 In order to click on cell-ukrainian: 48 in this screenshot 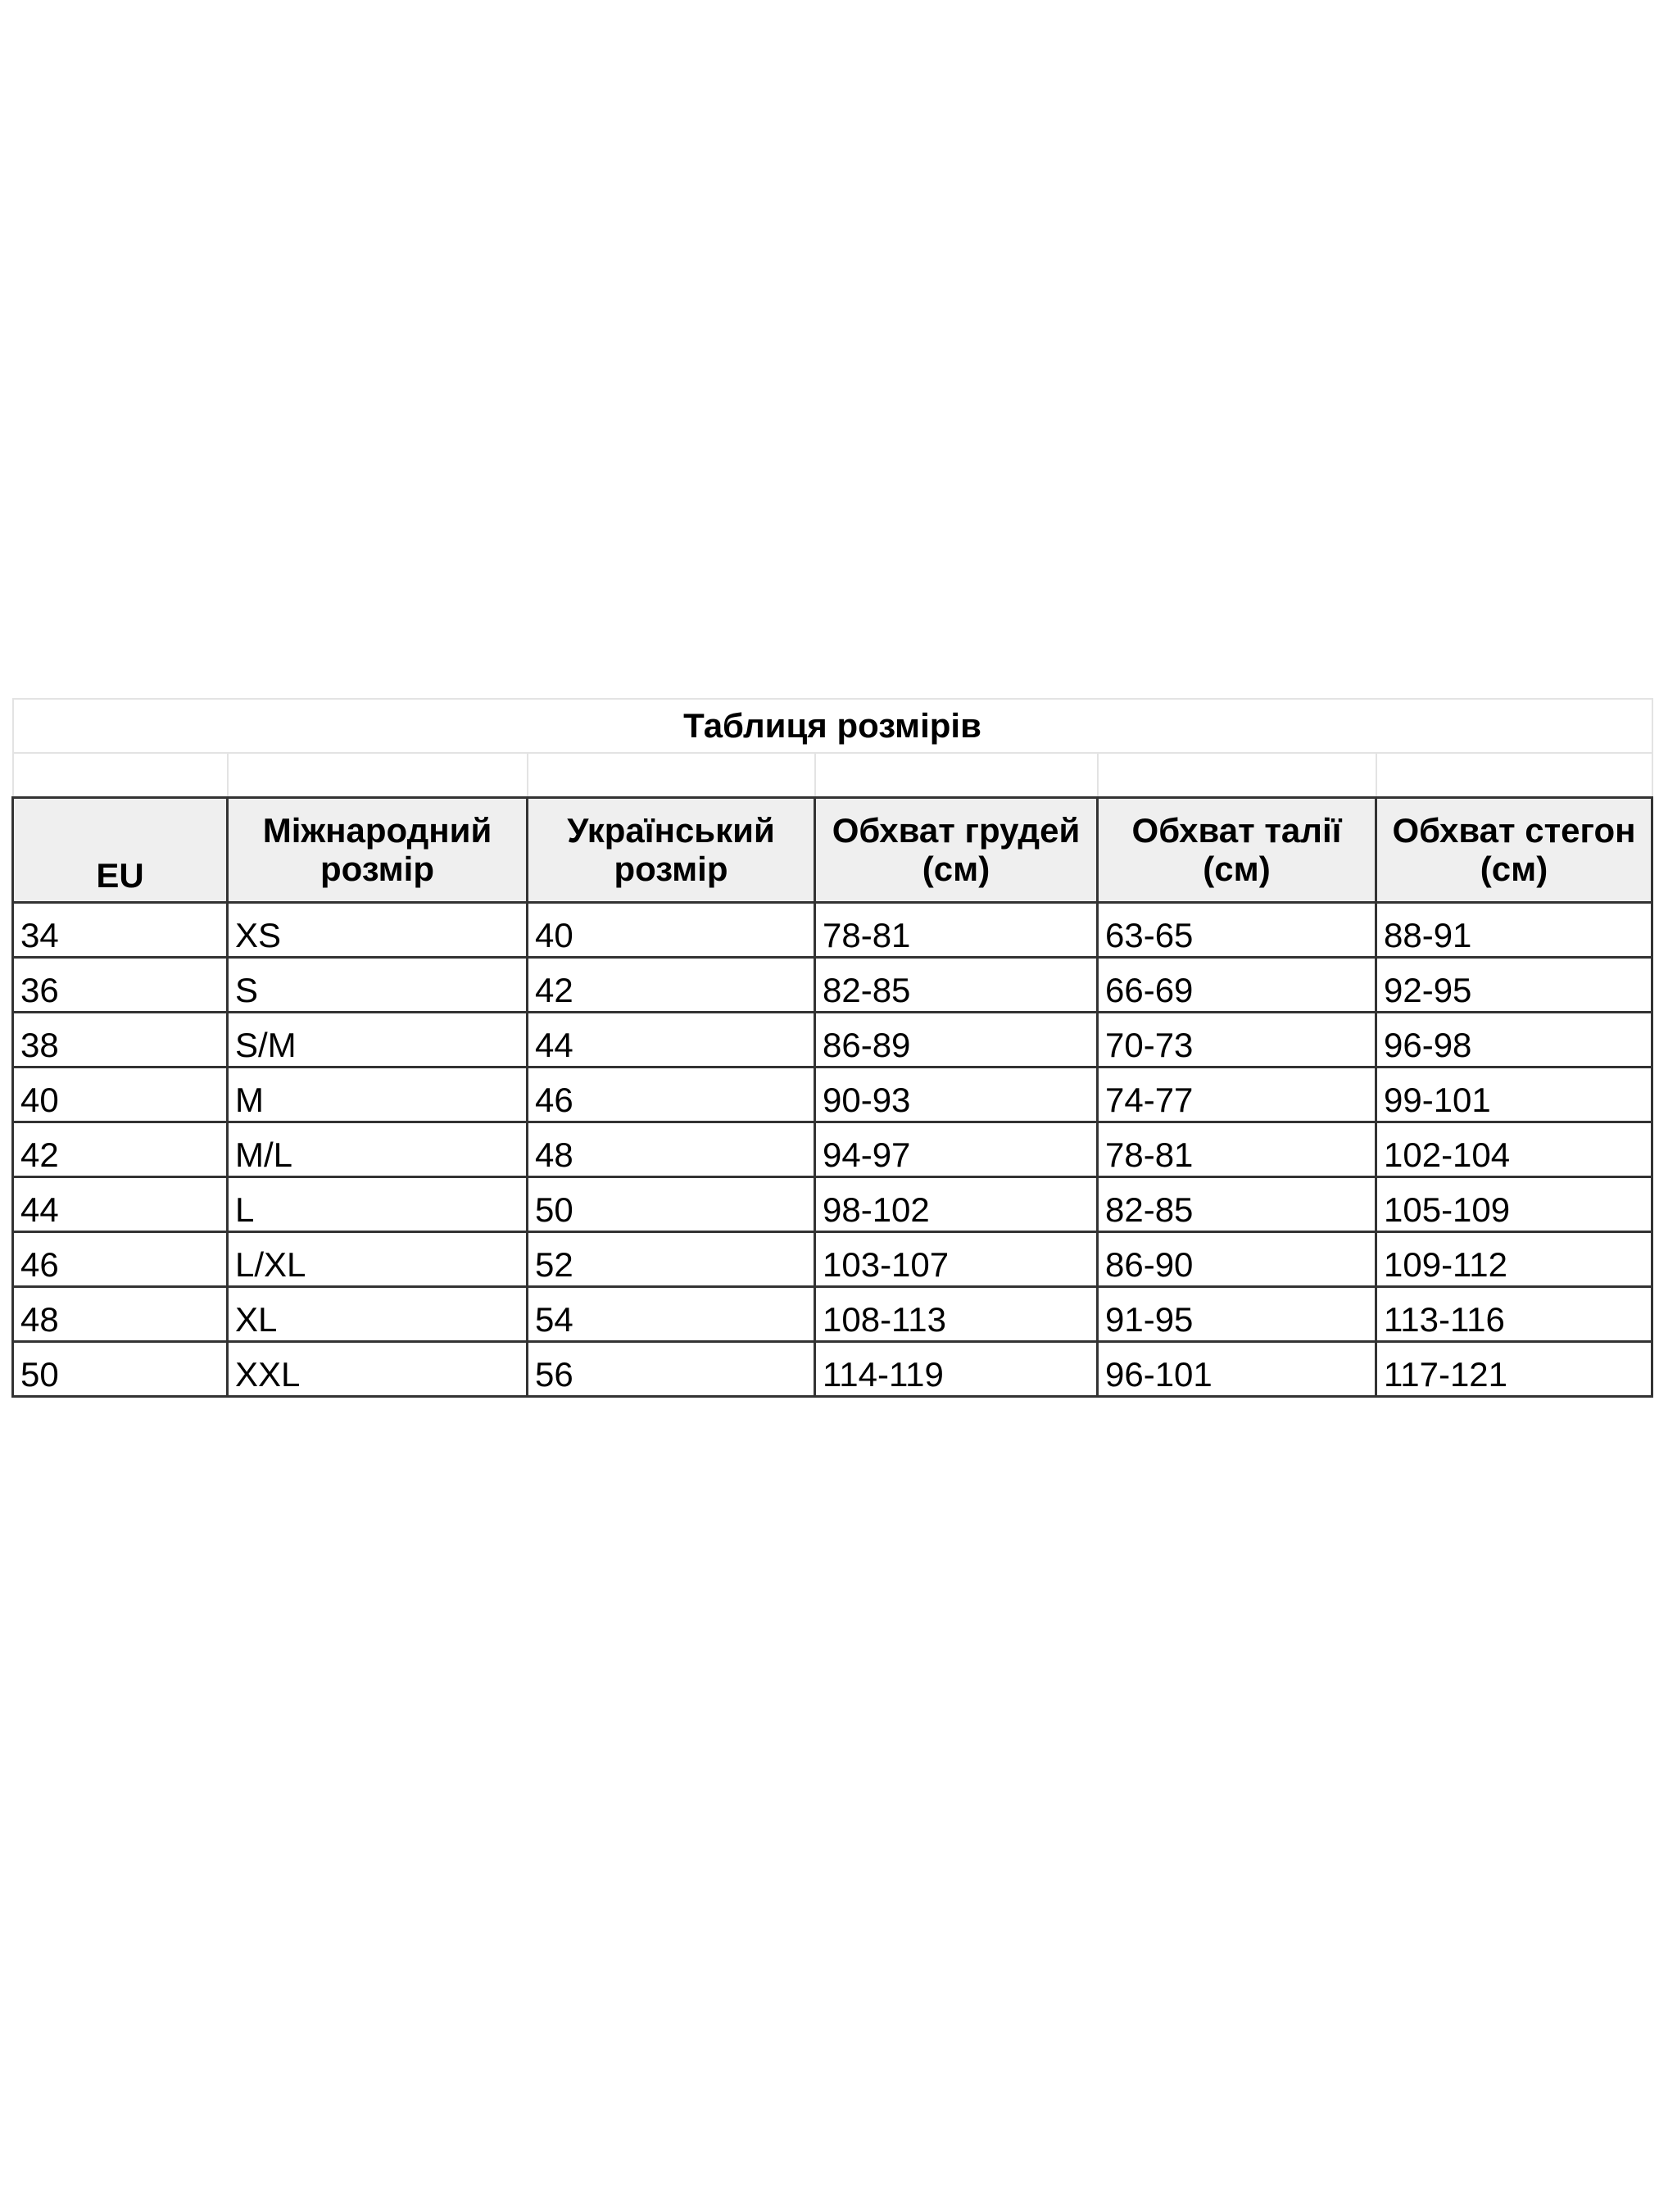, I will do `click(671, 1149)`.